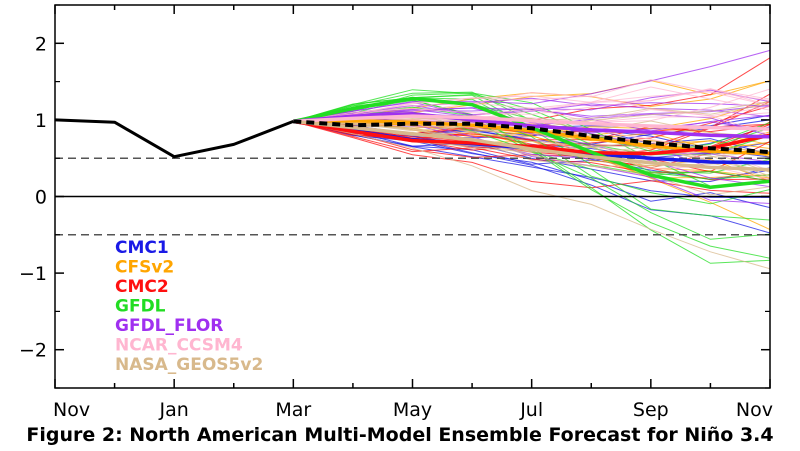  I want to click on legend-entry-gfdl: GFDL, so click(140, 307).